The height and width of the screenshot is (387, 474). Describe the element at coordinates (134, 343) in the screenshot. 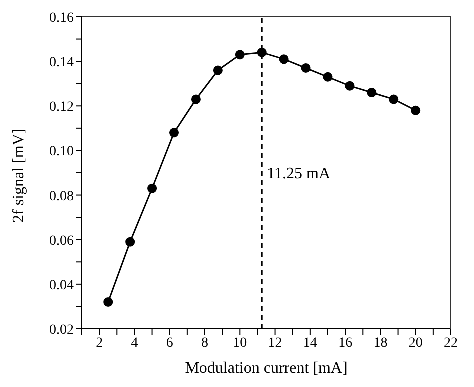

I see `x-tick-label: 4` at that location.